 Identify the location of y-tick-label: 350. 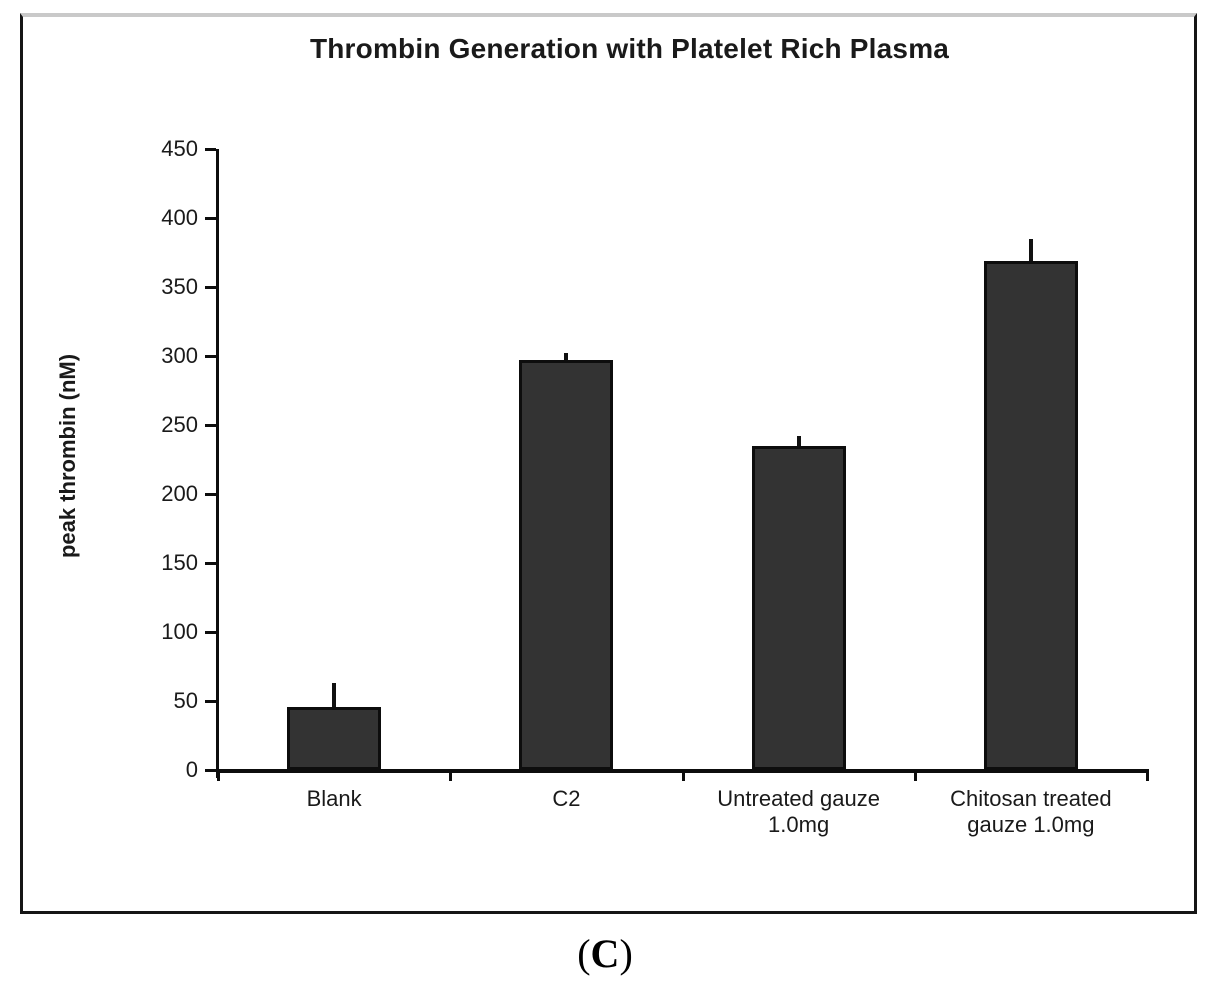
(179, 286).